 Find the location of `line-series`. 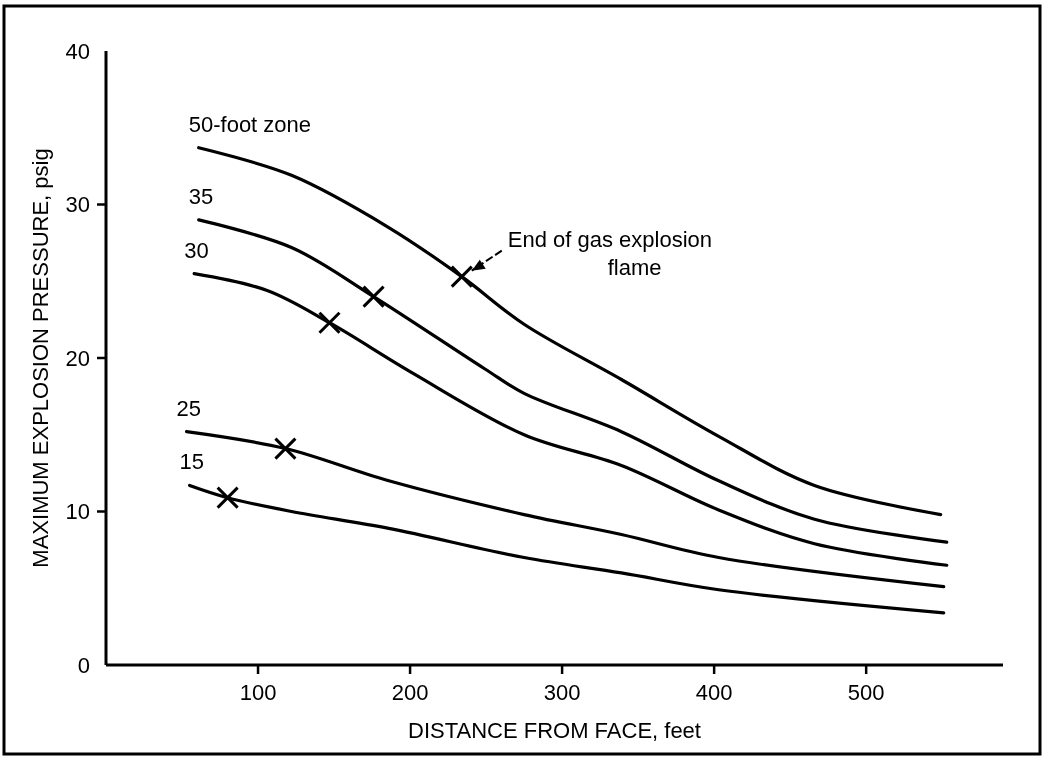

line-series is located at coordinates (567, 549).